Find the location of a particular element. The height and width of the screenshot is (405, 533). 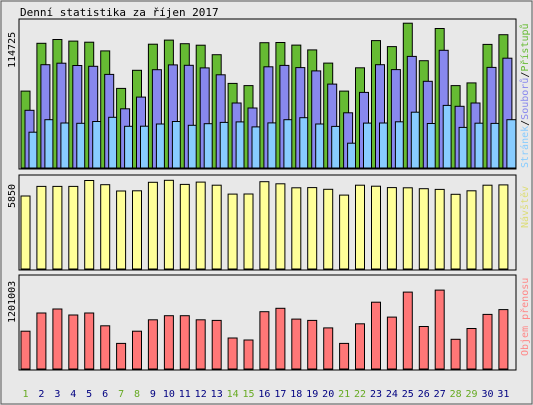

legend-visits: Návštěv is located at coordinates (525, 207).